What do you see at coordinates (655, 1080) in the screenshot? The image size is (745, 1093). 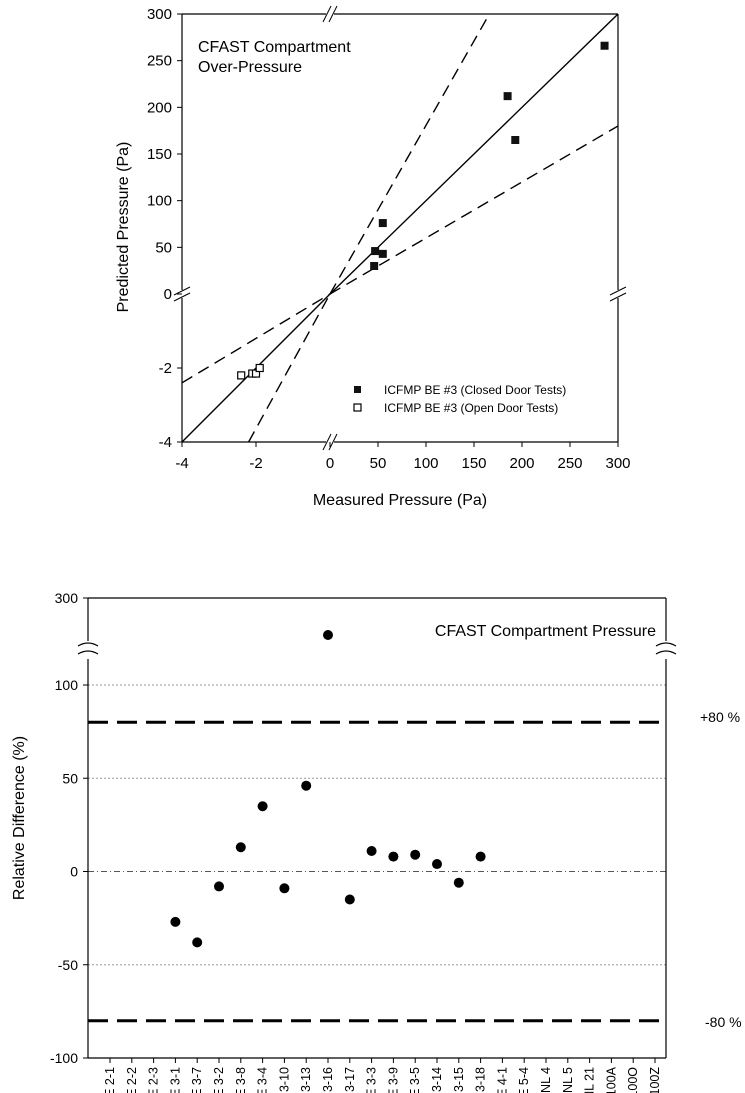 I see `category-label: NBS 100Z` at bounding box center [655, 1080].